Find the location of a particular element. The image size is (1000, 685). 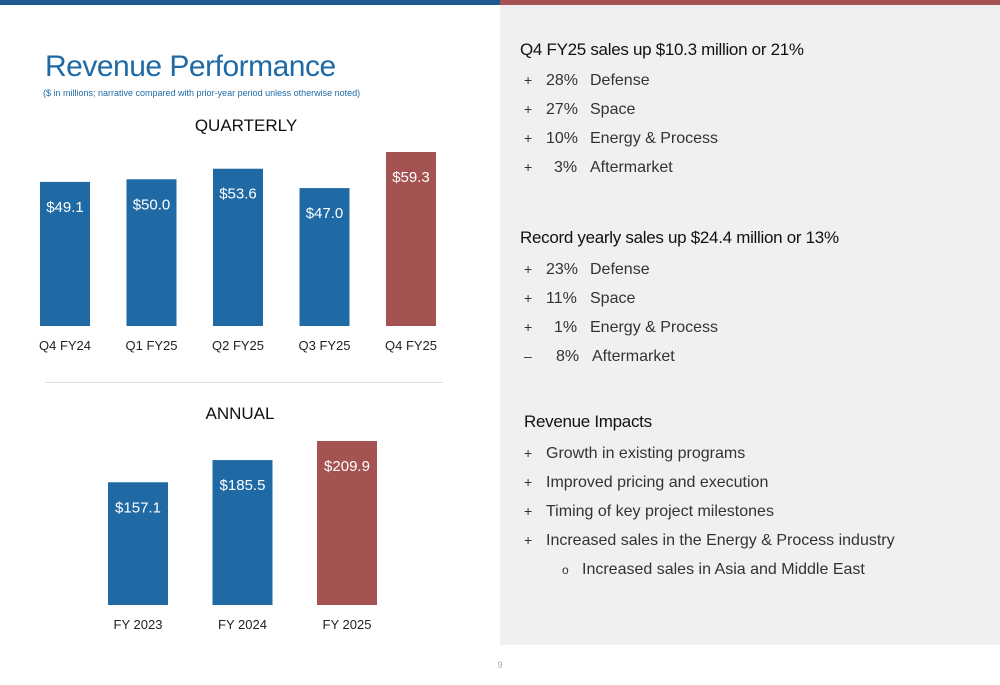

bar-value-label: $59.3 is located at coordinates (411, 177).